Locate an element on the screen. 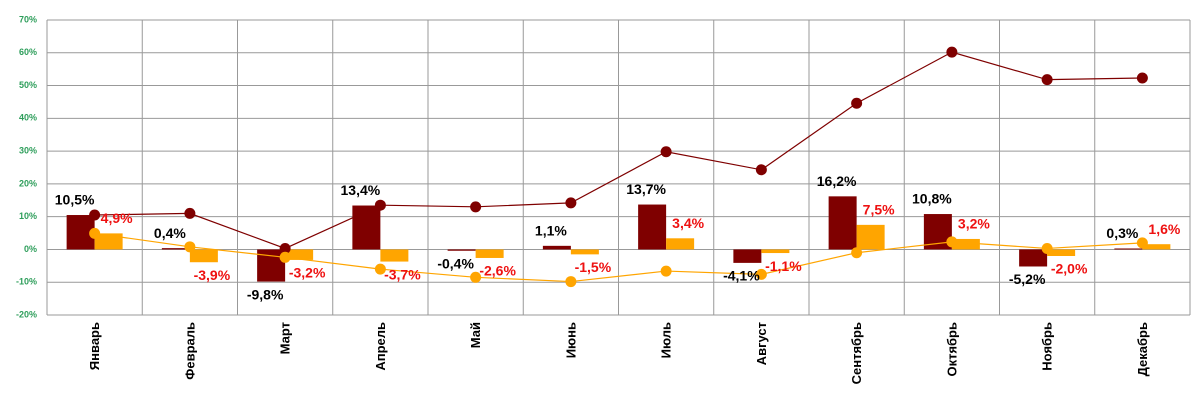 This screenshot has width=1194, height=403. value-label: -3,7% is located at coordinates (402, 274).